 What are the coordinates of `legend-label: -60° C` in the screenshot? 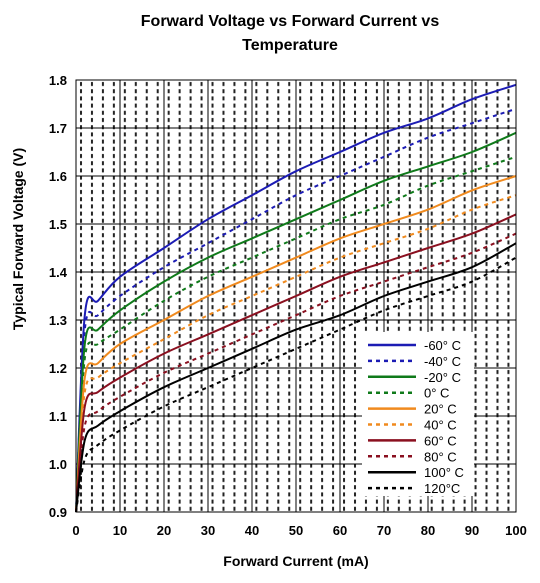 It's located at (442, 345).